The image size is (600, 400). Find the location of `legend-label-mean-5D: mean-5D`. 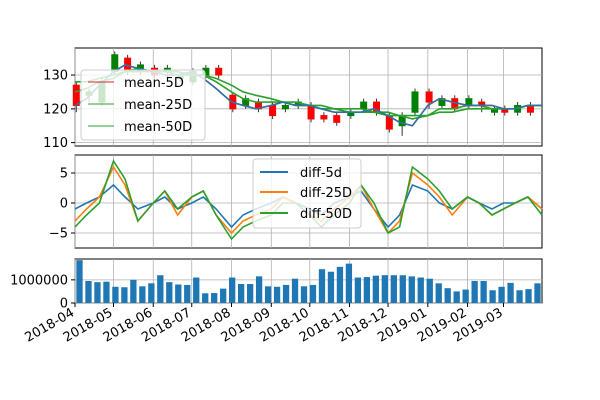

legend-label-mean-5D: mean-5D is located at coordinates (154, 83).